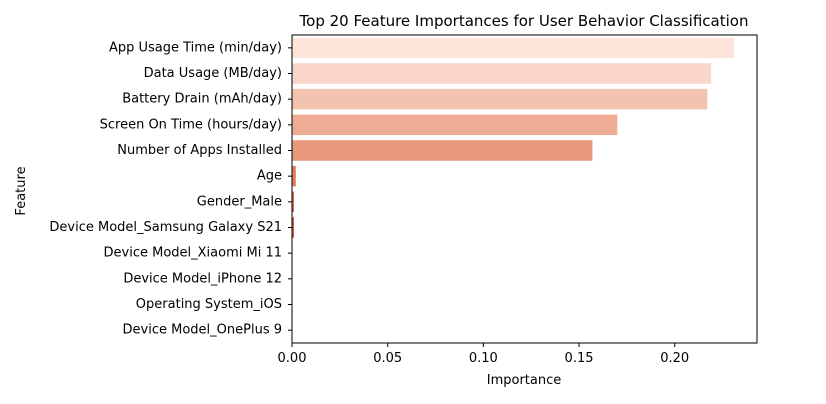  I want to click on x-tick-layer: 0.00 0.05 0.10 0.15 0.20, so click(483, 354).